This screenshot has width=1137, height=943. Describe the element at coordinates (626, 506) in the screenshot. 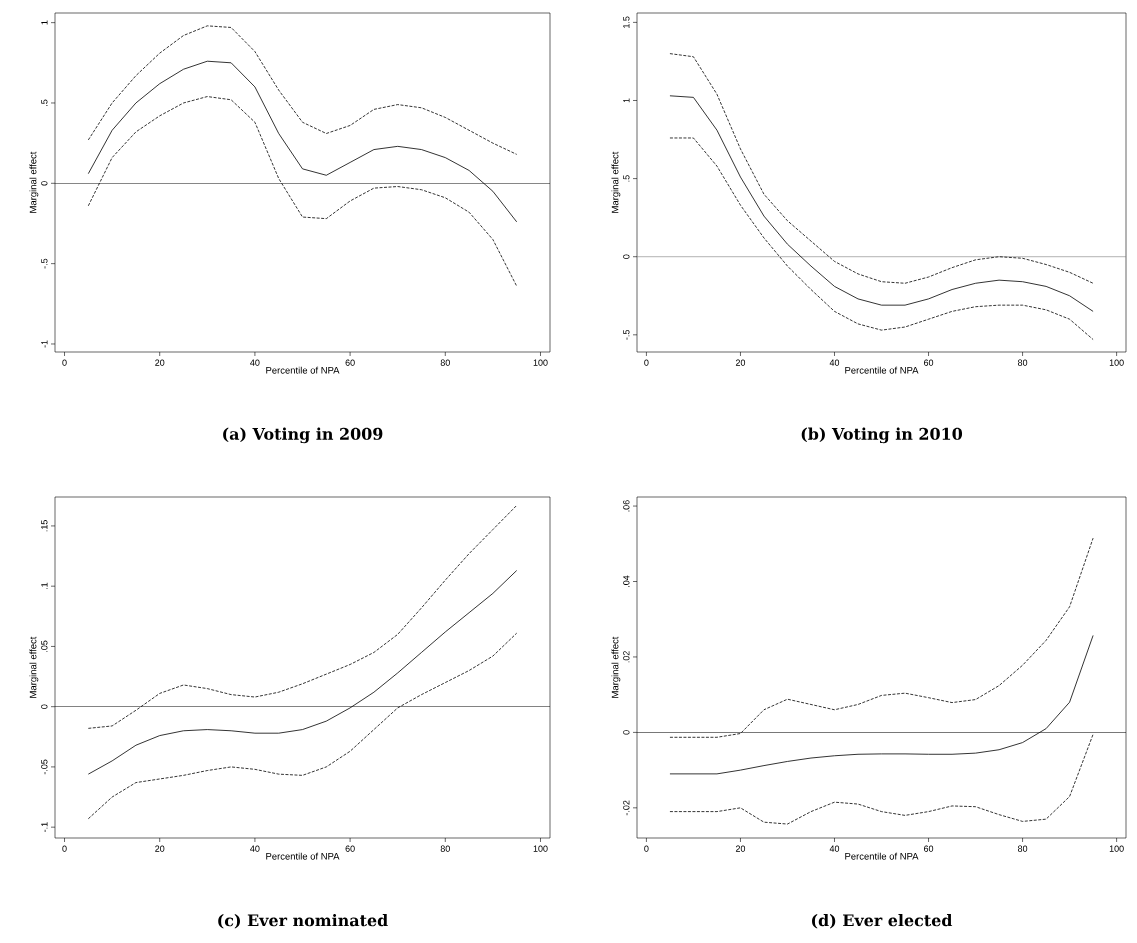

I see `y-tick-label: .06` at that location.